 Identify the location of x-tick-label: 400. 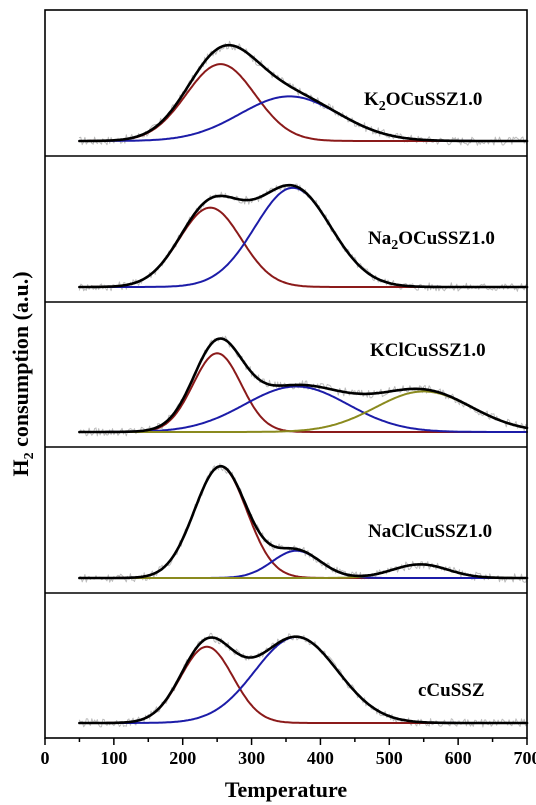
(320, 758).